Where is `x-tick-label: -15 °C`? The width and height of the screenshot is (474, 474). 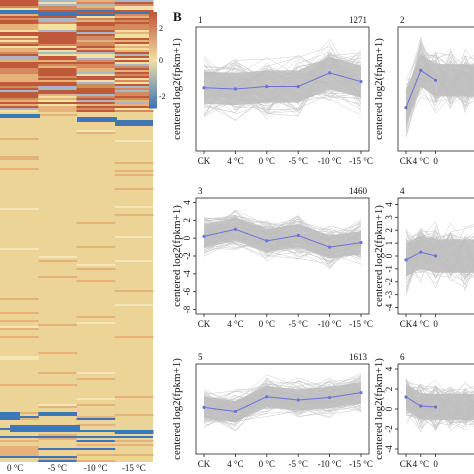
x-tick-label: -15 °C is located at coordinates (361, 464).